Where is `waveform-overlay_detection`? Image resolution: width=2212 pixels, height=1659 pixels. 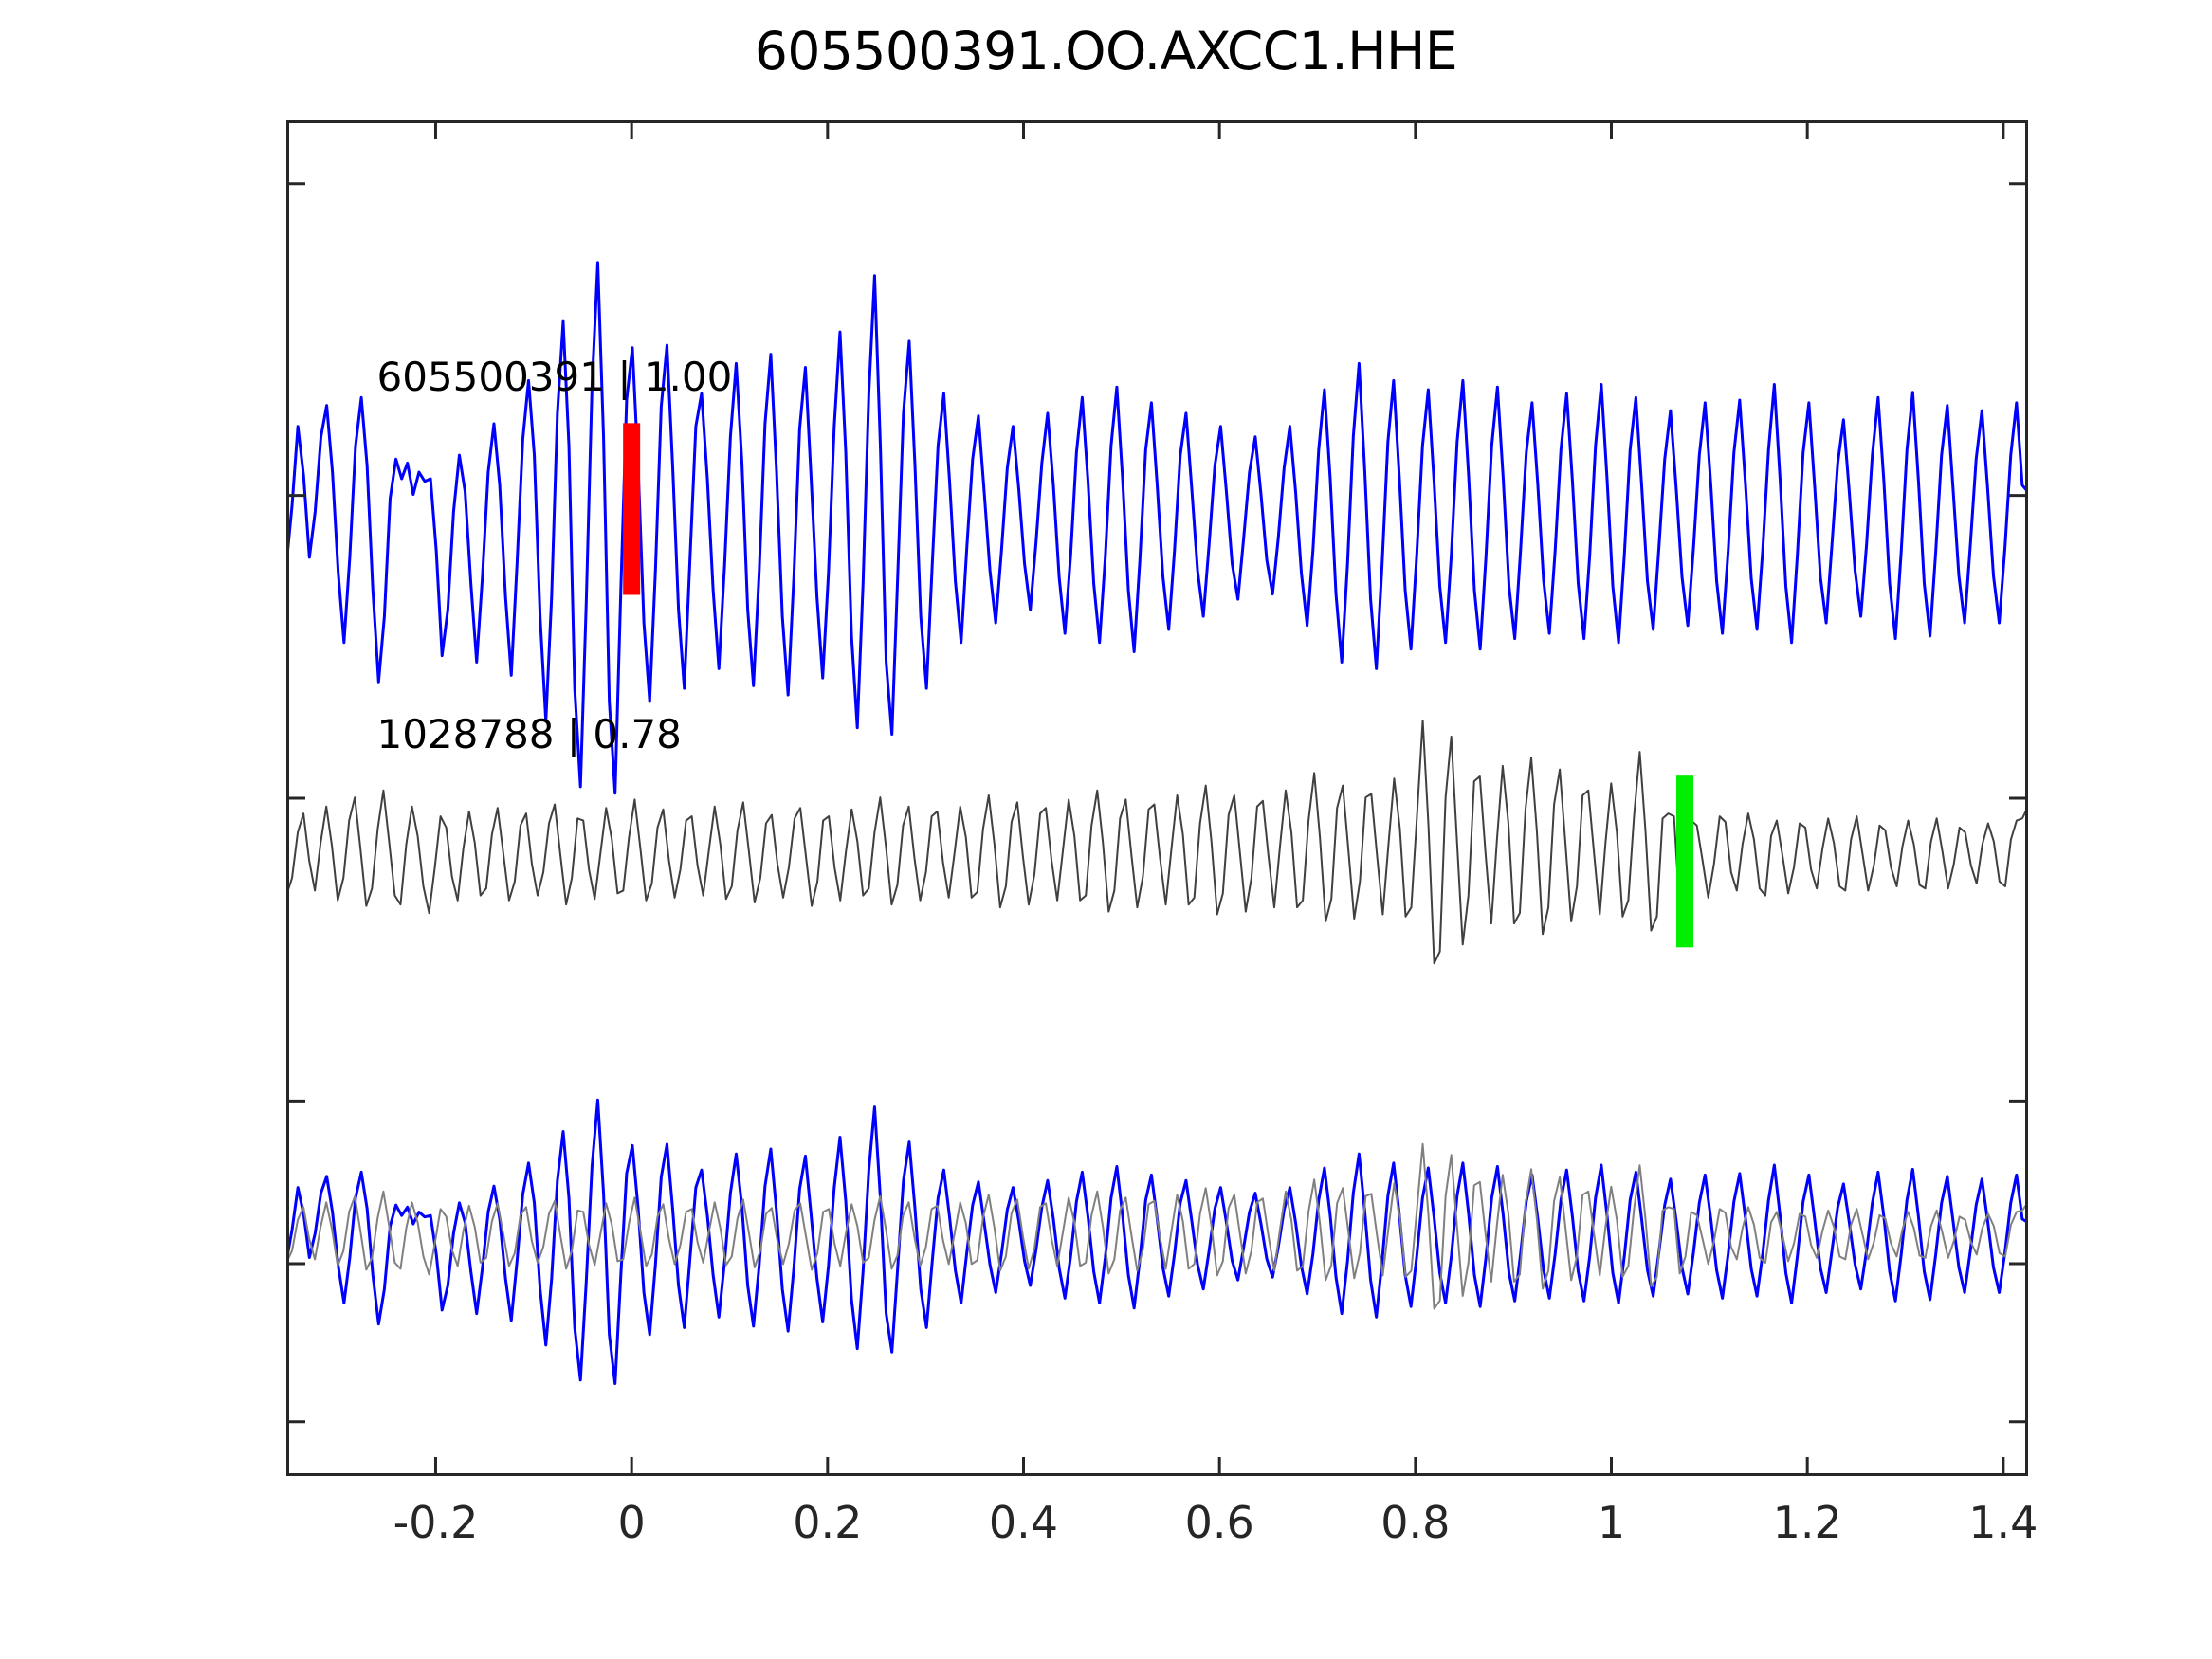 waveform-overlay_detection is located at coordinates (1157, 1226).